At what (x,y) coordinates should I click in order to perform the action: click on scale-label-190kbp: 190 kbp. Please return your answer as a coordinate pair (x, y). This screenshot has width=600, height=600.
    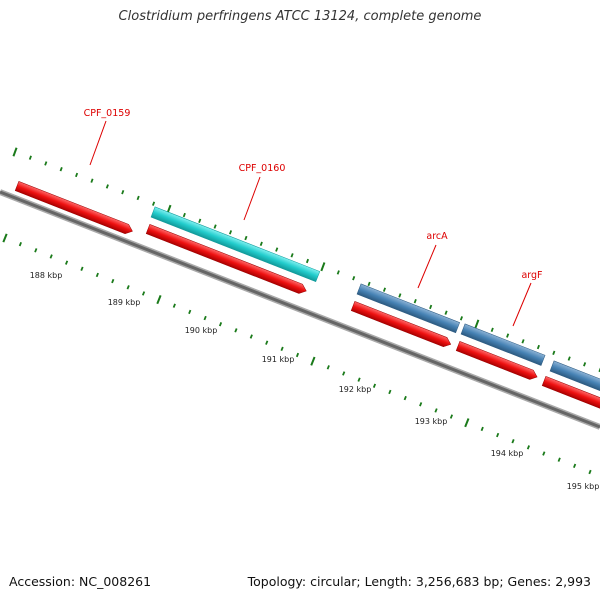
    Looking at the image, I should click on (201, 330).